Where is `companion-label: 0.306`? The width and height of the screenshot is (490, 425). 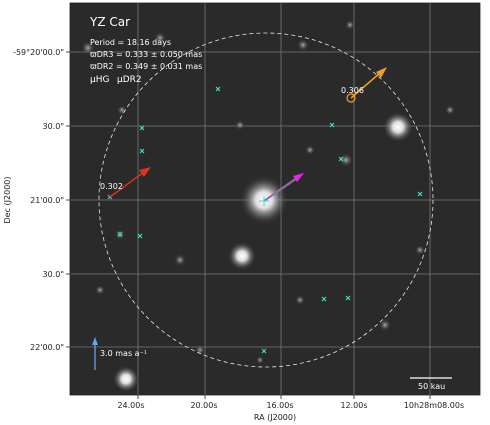
companion-label: 0.306 is located at coordinates (352, 90).